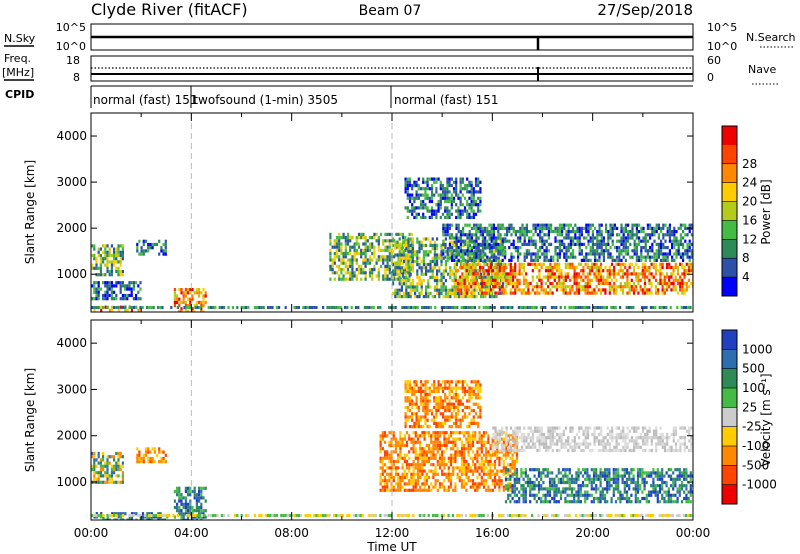  What do you see at coordinates (71, 436) in the screenshot?
I see `velocity-y-tick-2: 2000` at bounding box center [71, 436].